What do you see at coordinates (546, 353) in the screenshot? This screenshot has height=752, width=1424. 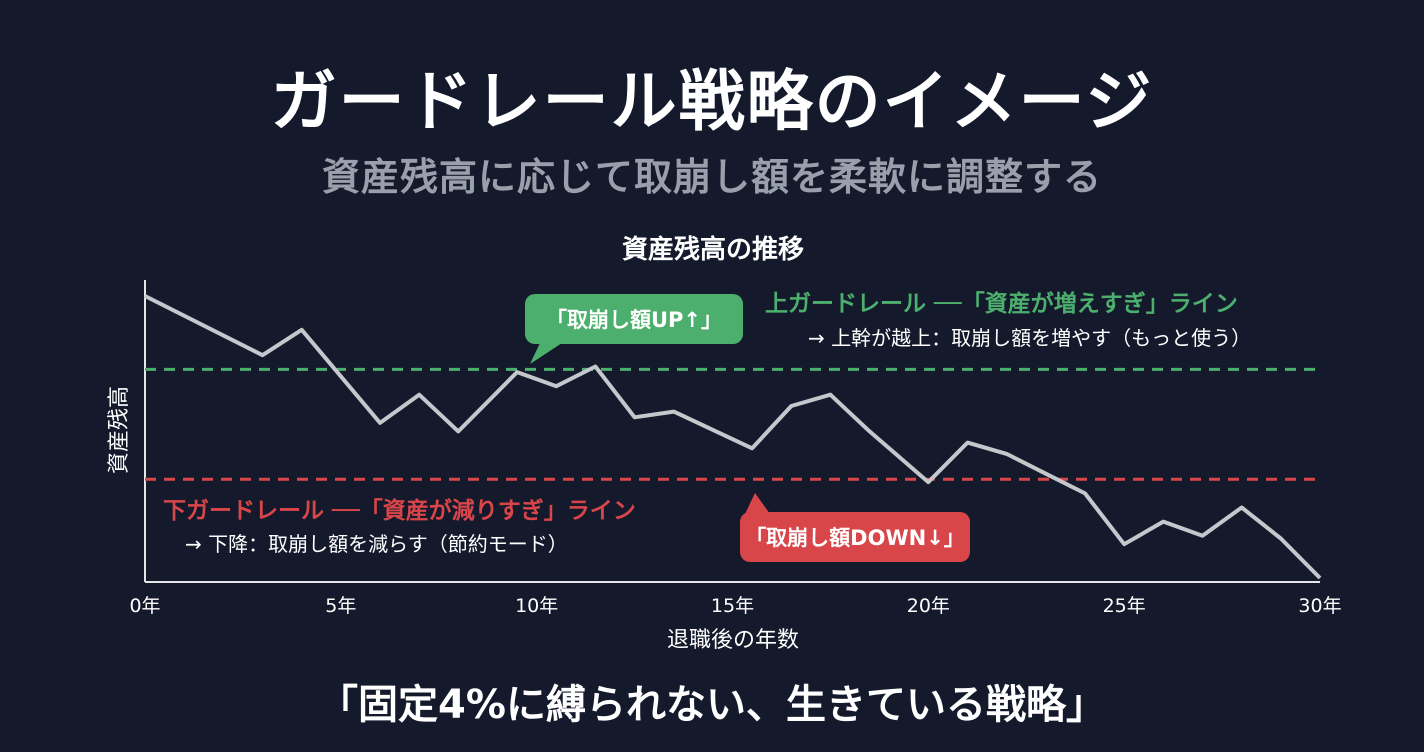 I see `upper-callout-pointer` at bounding box center [546, 353].